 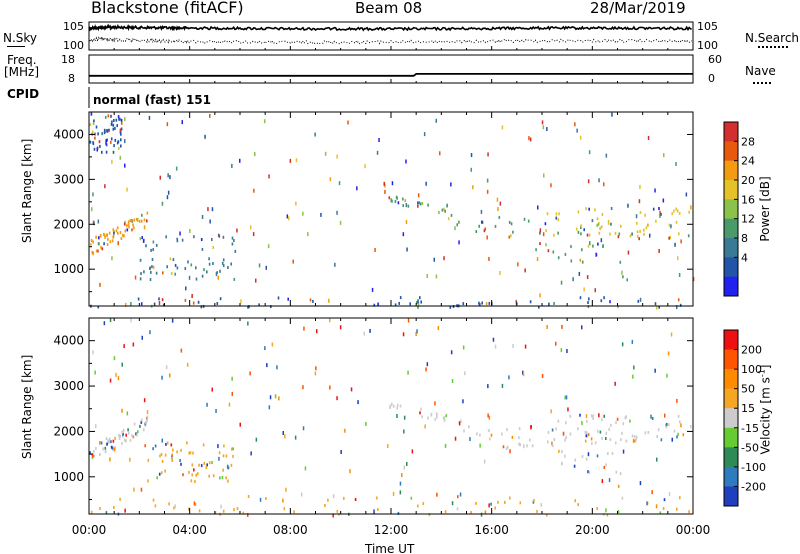 I want to click on frequency-line, so click(x=391, y=75).